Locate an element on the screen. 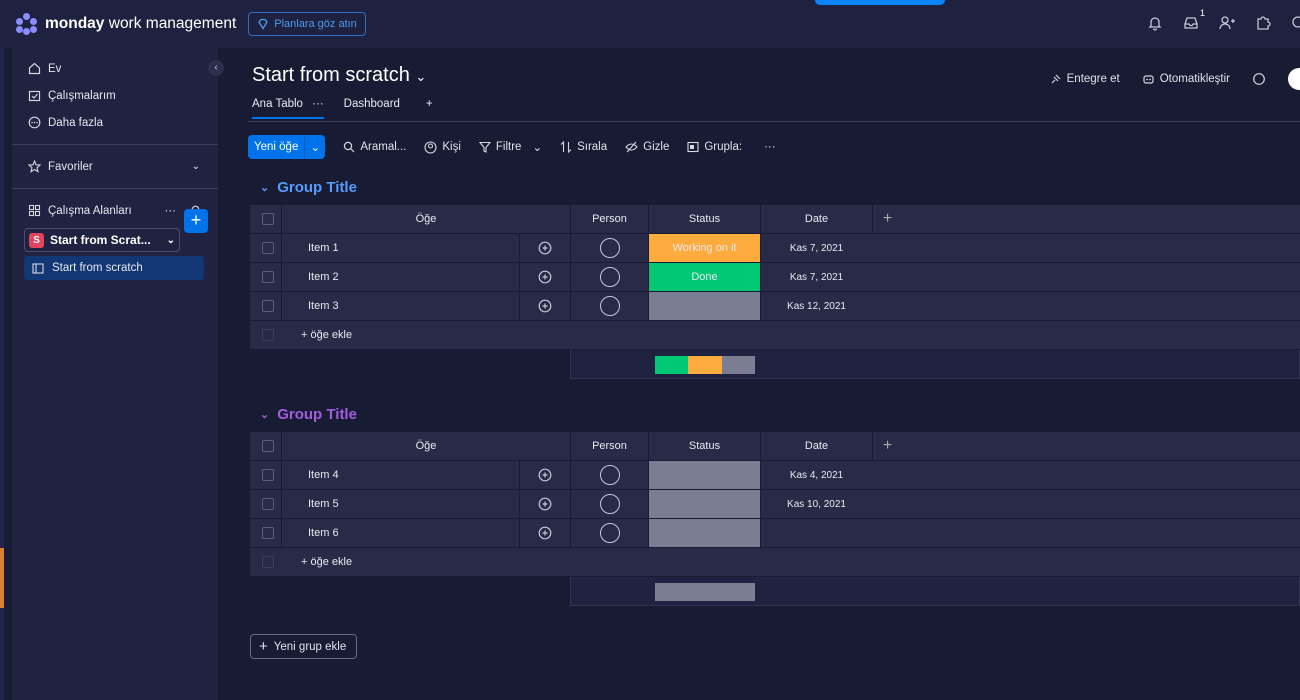 This screenshot has width=1300, height=700. add-view-button: + is located at coordinates (429, 104).